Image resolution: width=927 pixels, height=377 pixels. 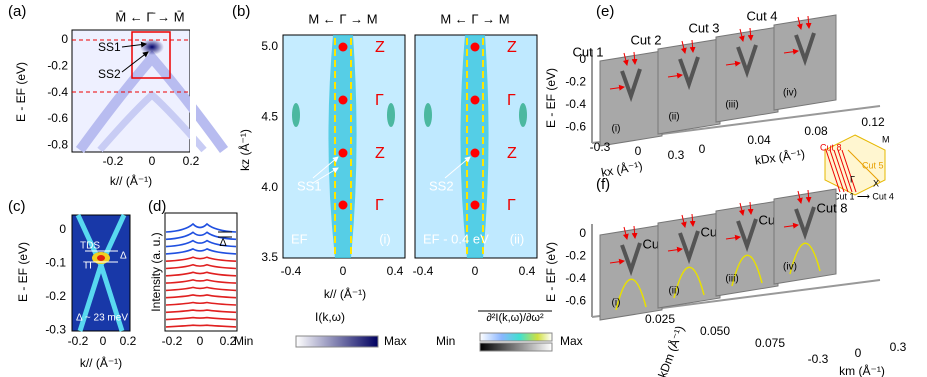 What do you see at coordinates (17, 11) in the screenshot?
I see `panel-label: (a)` at bounding box center [17, 11].